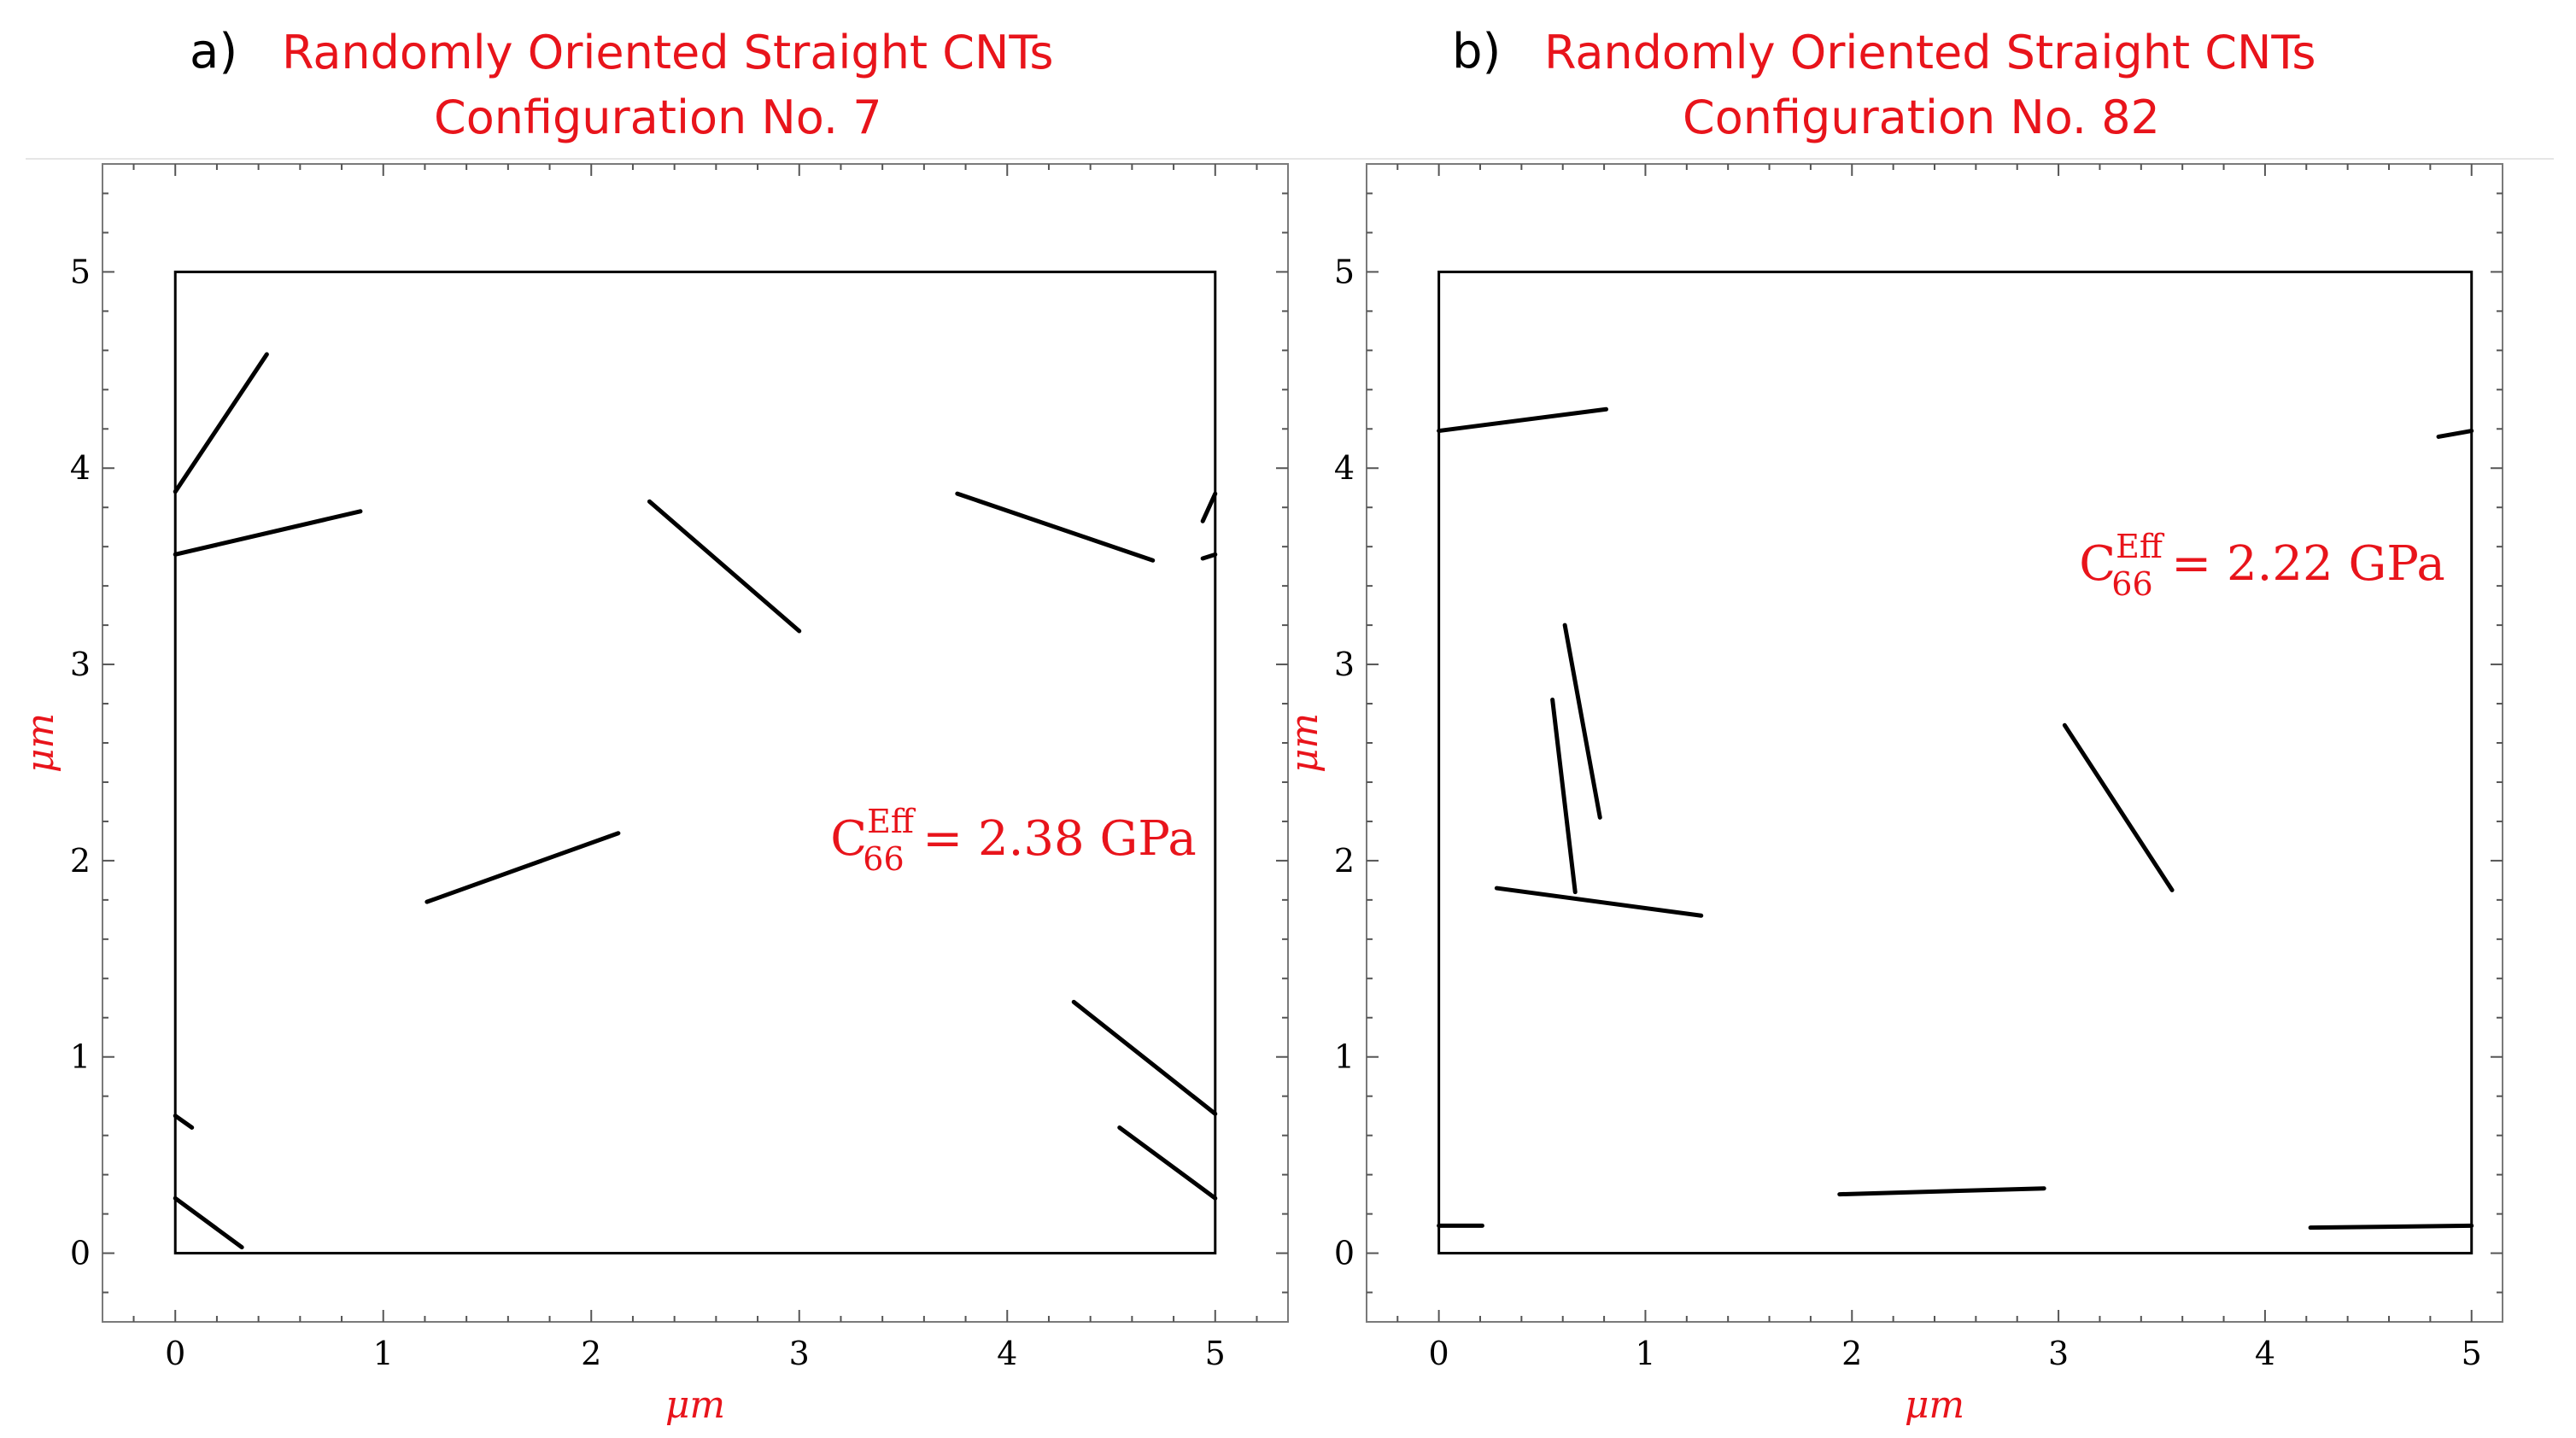  What do you see at coordinates (1059, 839) in the screenshot?
I see `stiffness-annotation-value: = 2.38 GPa` at bounding box center [1059, 839].